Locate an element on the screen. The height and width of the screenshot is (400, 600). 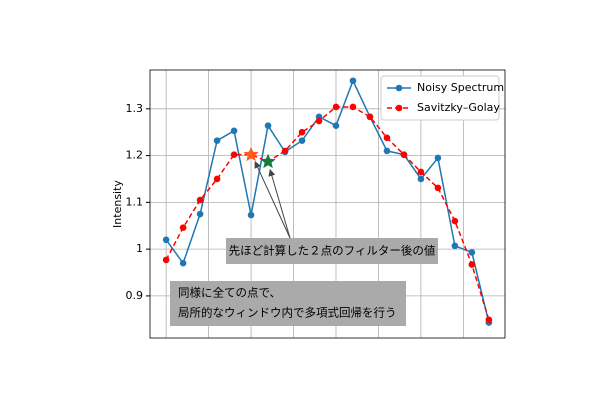
legend-label: Savitzky–Golay is located at coordinates (458, 107).